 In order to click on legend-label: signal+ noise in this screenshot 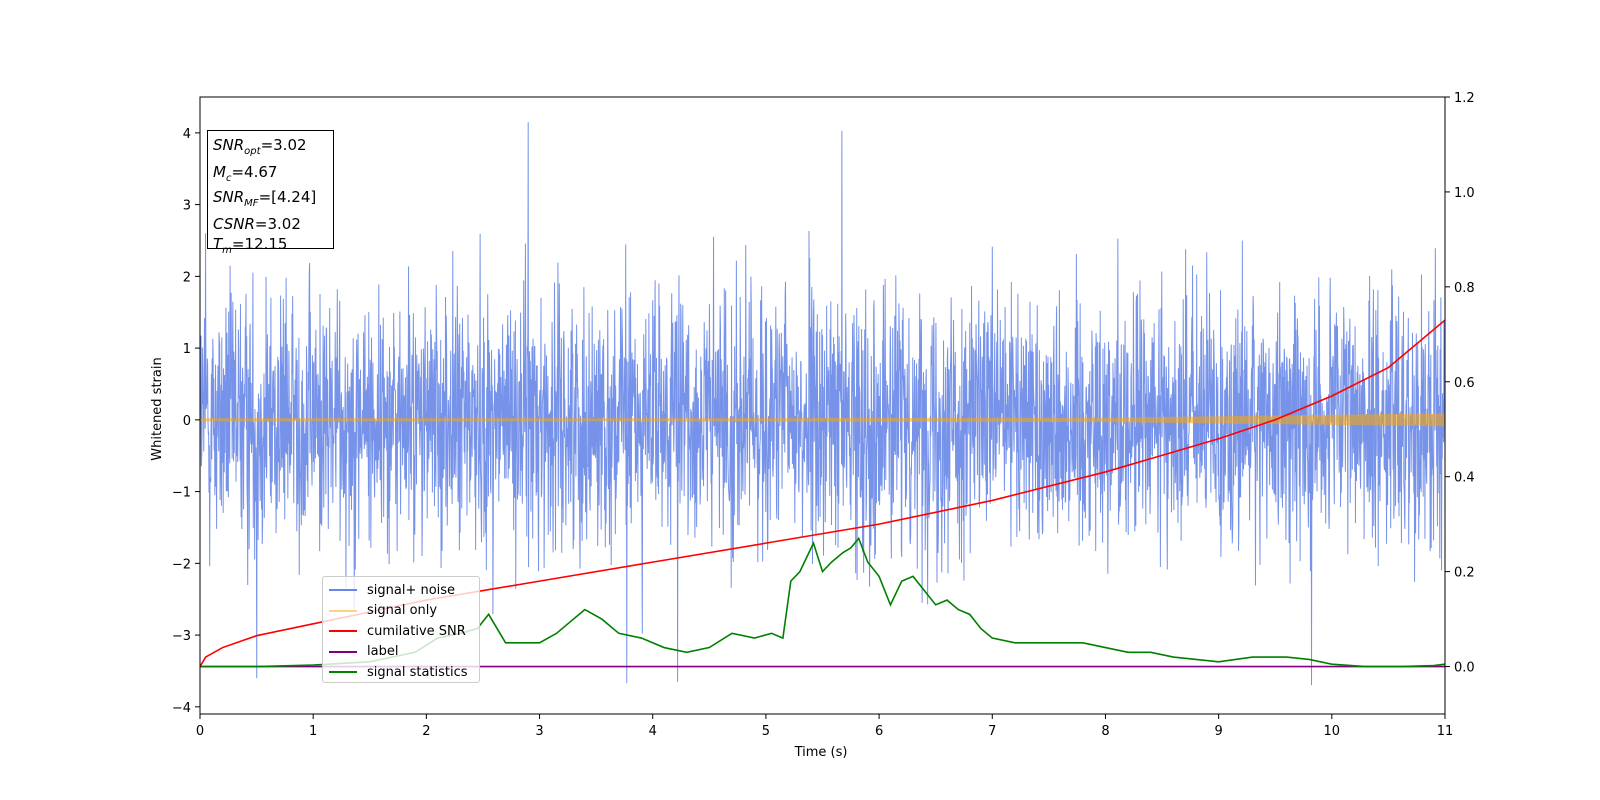, I will do `click(411, 590)`.